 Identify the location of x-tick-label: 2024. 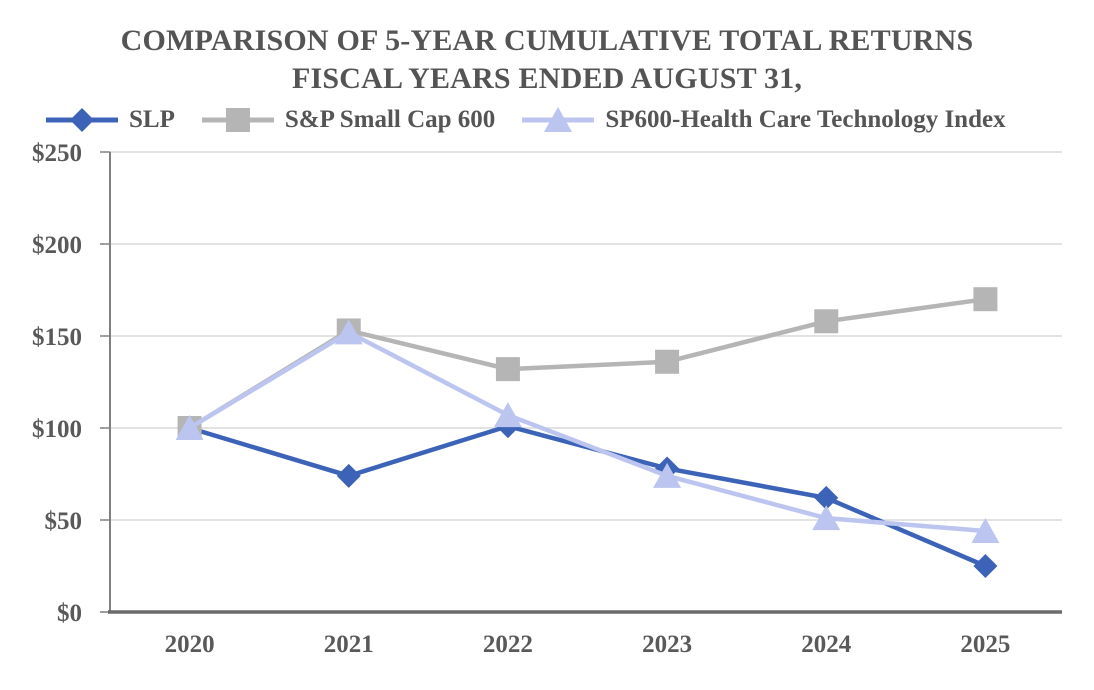
(826, 644).